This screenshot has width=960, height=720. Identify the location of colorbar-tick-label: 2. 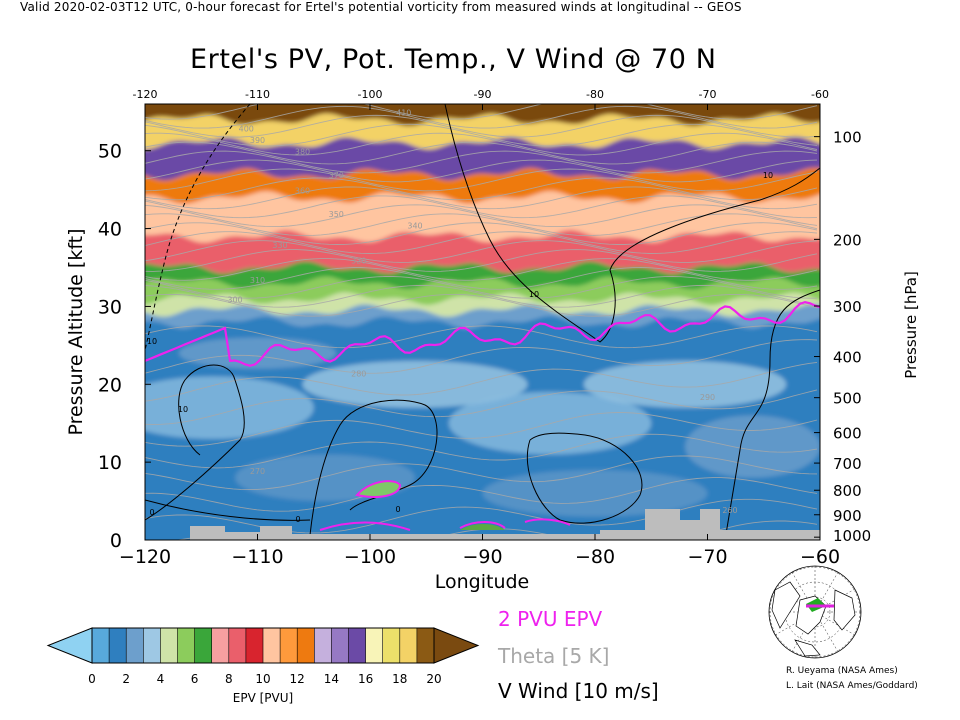
(126, 679).